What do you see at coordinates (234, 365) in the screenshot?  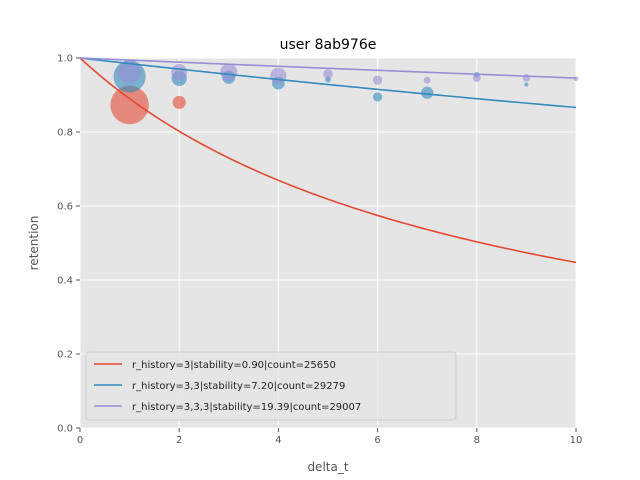 I see `legend-label-0: r_history=3|stability=0.90|count=25650` at bounding box center [234, 365].